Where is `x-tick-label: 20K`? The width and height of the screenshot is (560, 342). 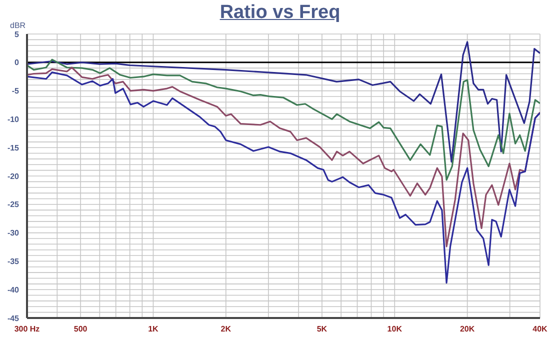 x-tick-label: 20K is located at coordinates (467, 329).